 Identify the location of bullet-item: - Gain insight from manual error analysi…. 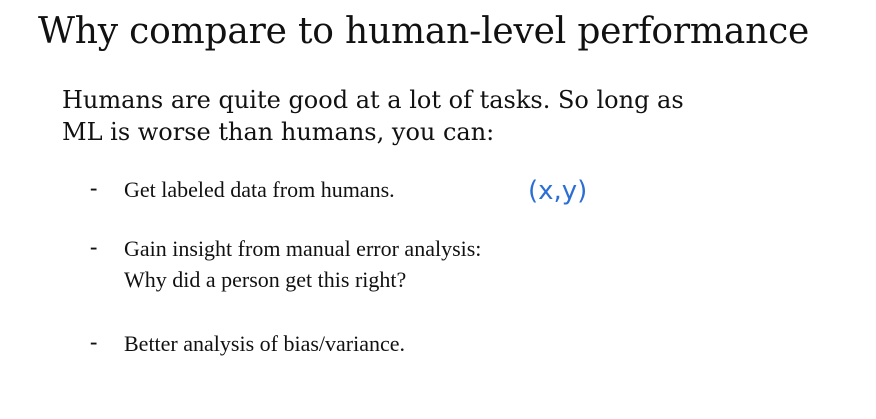
(285, 264).